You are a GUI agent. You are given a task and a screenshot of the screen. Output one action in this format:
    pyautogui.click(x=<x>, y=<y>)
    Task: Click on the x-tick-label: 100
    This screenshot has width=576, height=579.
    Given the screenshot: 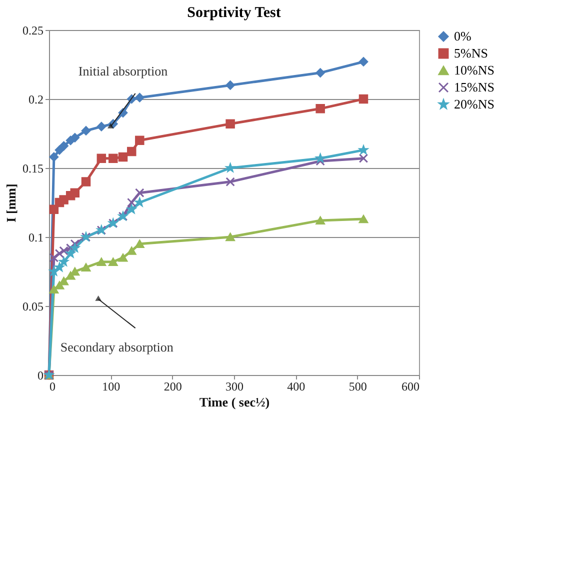 What is the action you would take?
    pyautogui.click(x=111, y=387)
    